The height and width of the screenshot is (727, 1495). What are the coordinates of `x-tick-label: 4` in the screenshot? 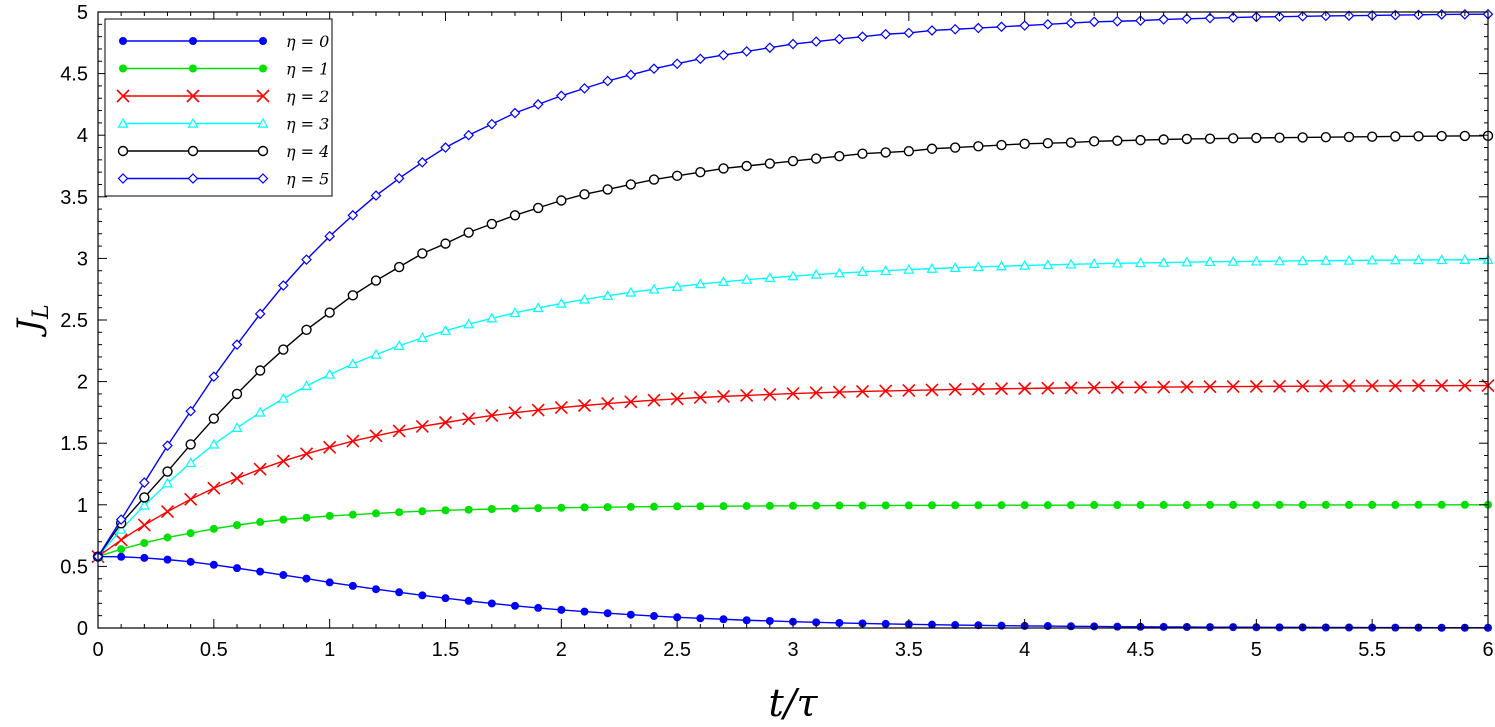 It's located at (1024, 650).